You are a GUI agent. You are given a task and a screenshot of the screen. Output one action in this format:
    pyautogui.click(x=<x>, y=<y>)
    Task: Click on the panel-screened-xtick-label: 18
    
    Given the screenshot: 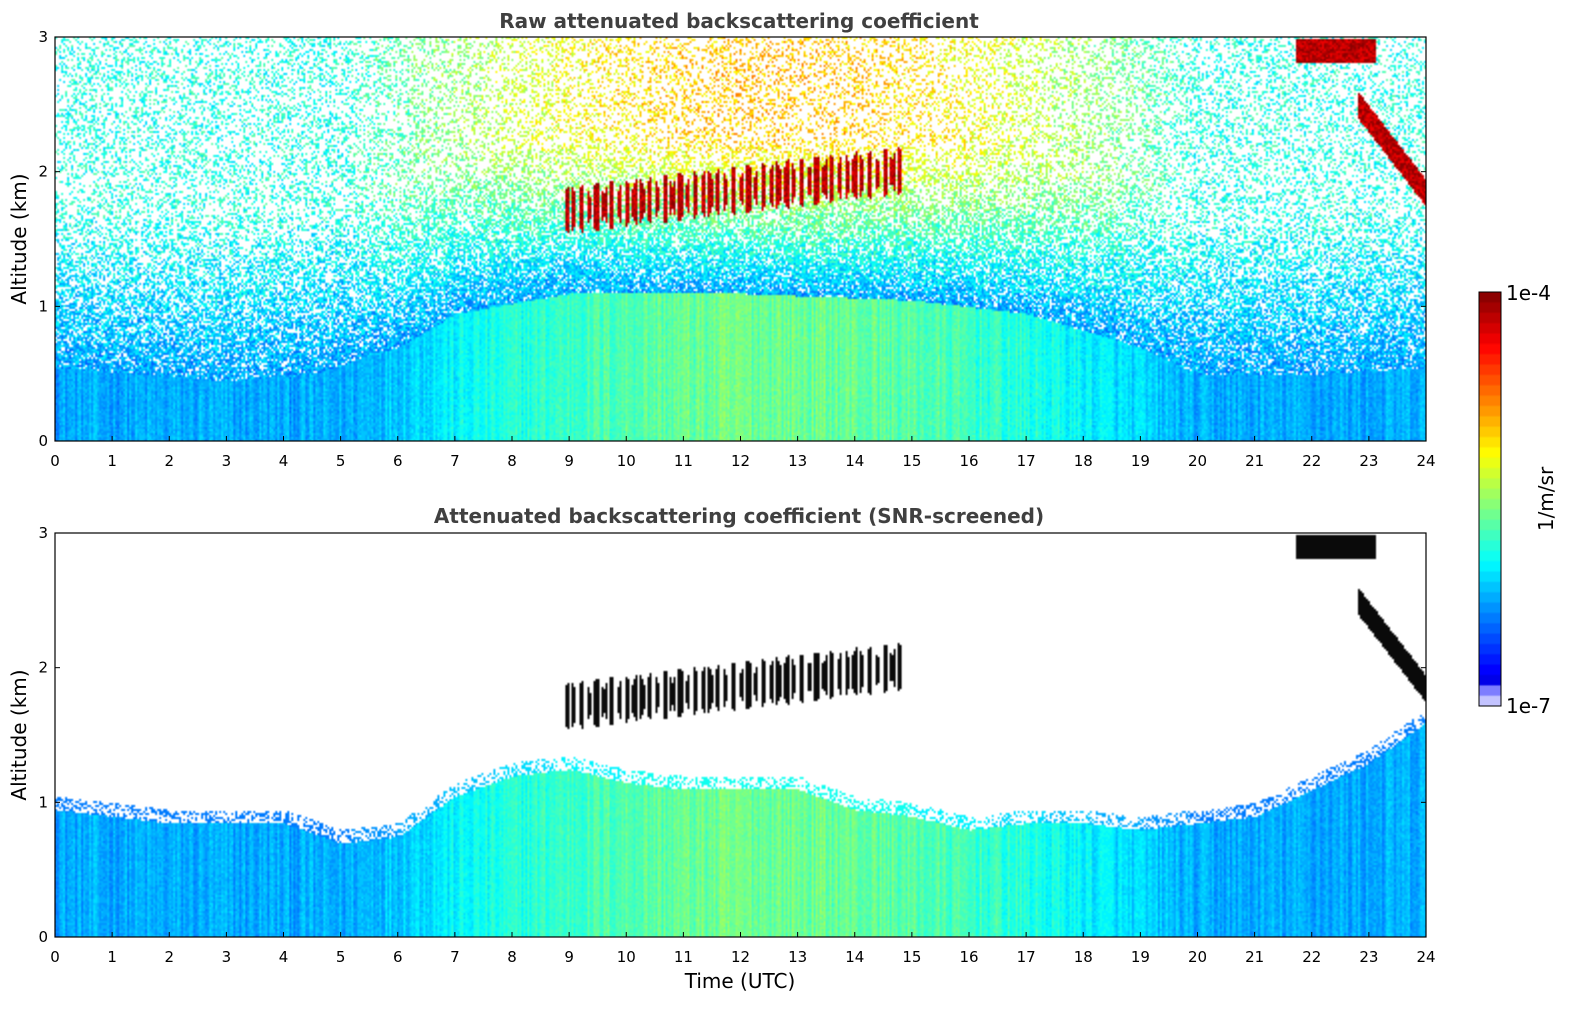 What is the action you would take?
    pyautogui.click(x=1083, y=957)
    